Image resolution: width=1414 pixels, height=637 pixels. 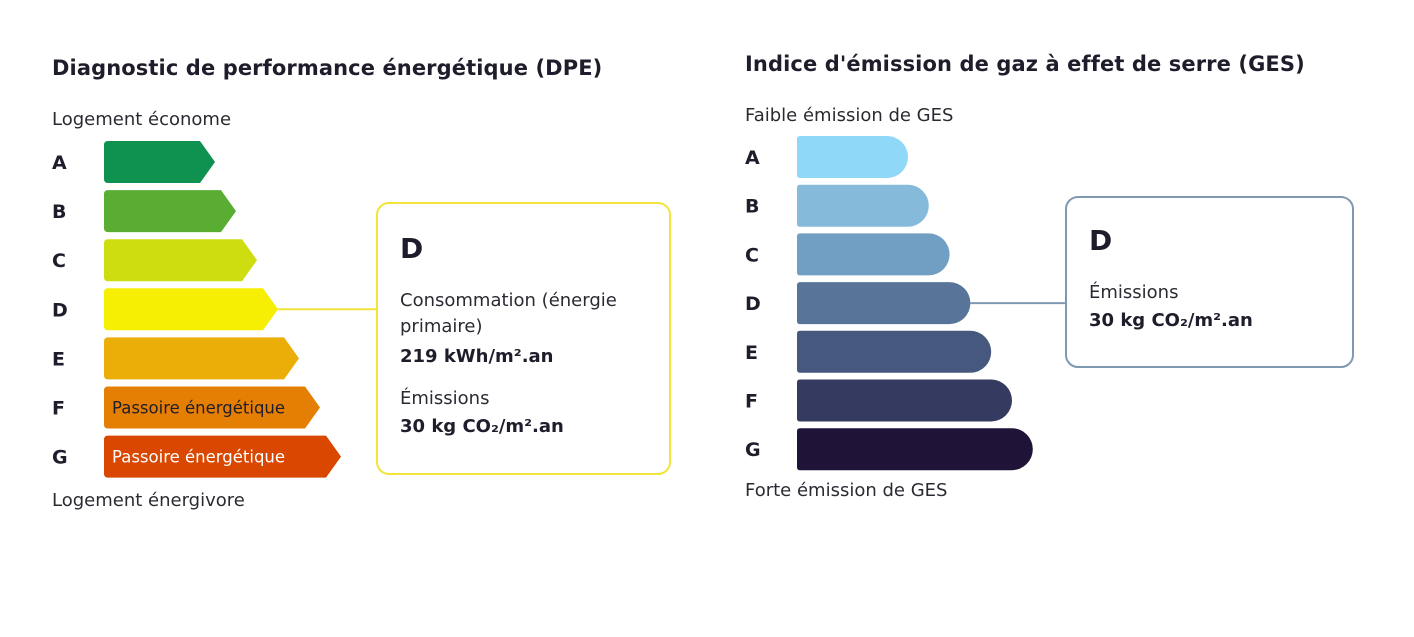 What do you see at coordinates (751, 353) in the screenshot?
I see `ges-letter-e: E` at bounding box center [751, 353].